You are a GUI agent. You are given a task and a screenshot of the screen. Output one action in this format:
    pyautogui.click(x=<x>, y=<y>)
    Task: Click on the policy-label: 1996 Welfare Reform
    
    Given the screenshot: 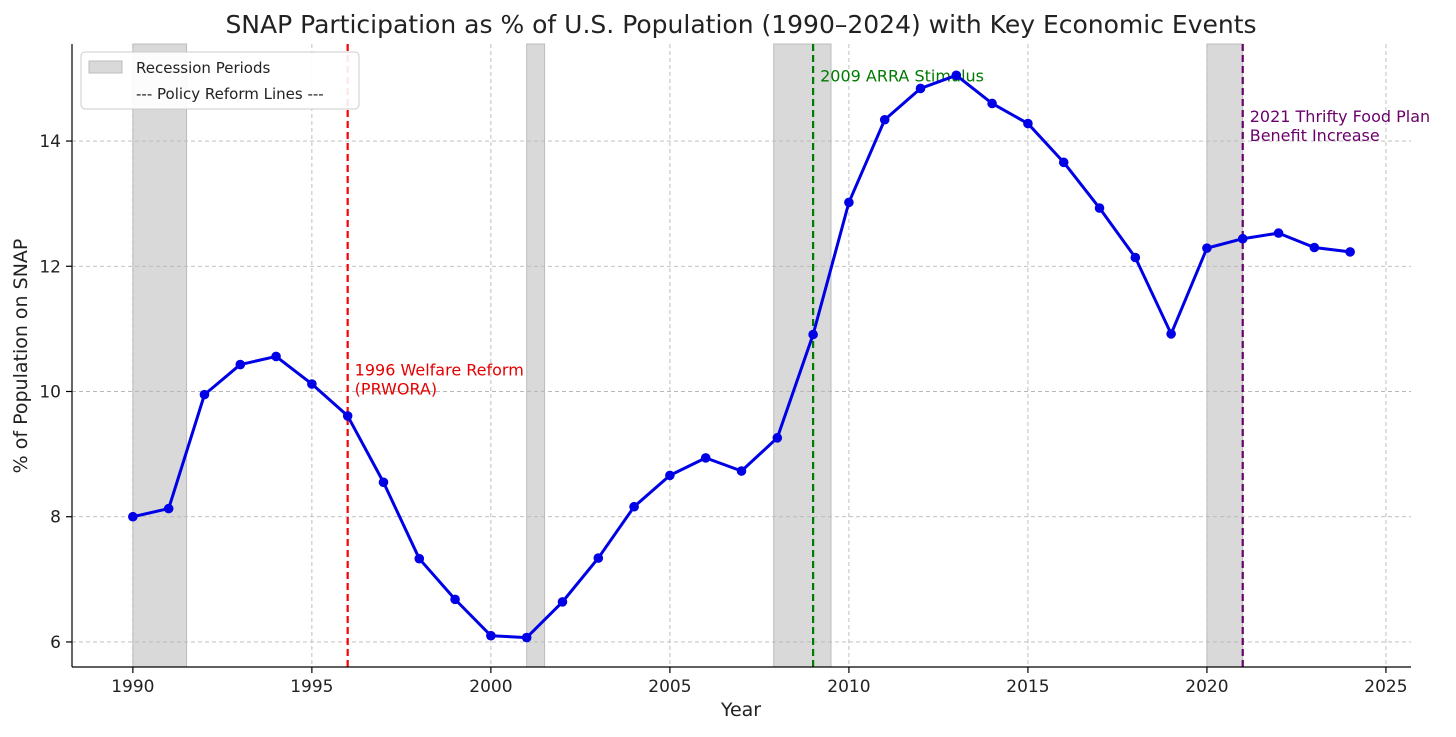 What is the action you would take?
    pyautogui.click(x=439, y=370)
    